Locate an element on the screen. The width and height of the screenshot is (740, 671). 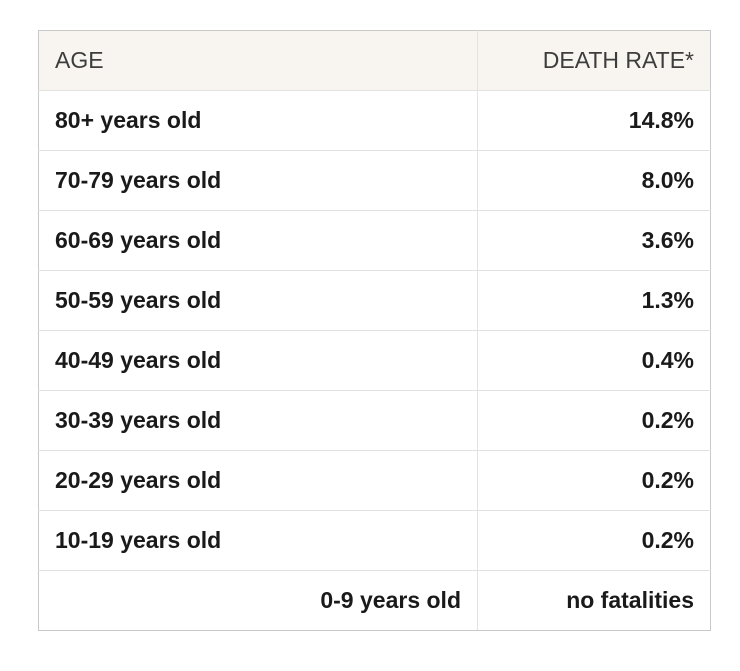
death-rate-cell: no fatalities is located at coordinates (594, 600).